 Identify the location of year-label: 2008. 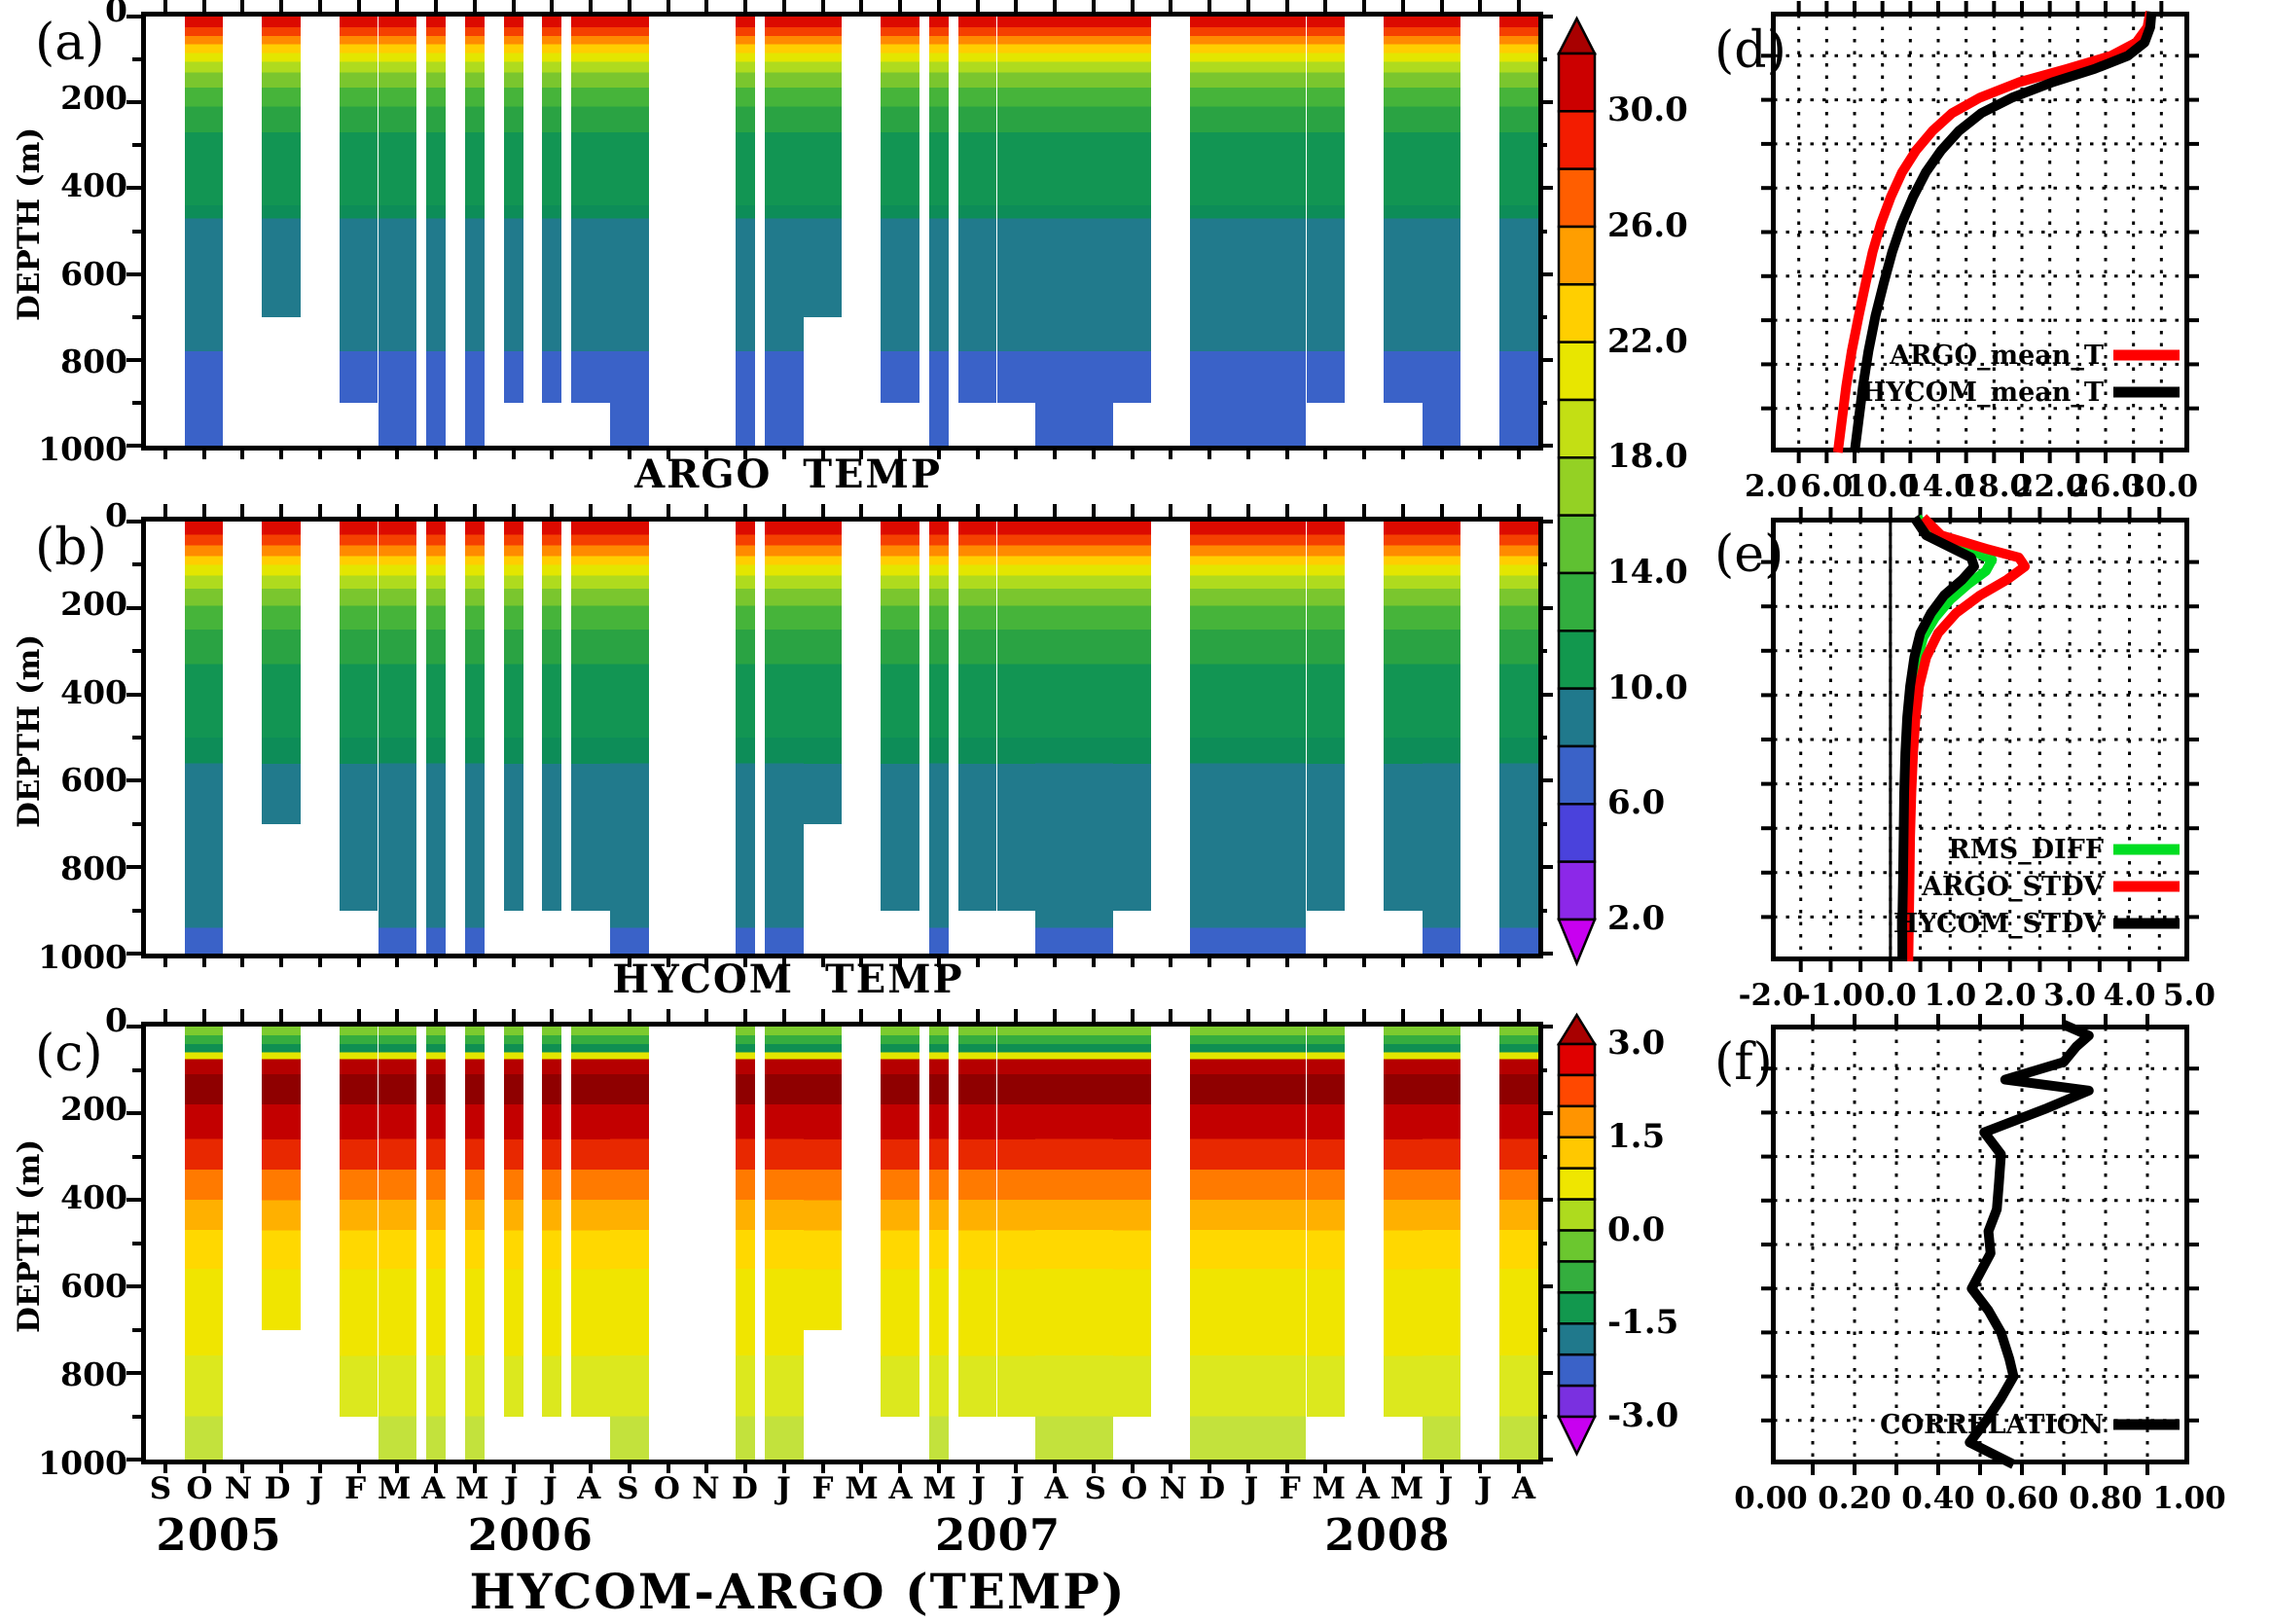
(1387, 1535).